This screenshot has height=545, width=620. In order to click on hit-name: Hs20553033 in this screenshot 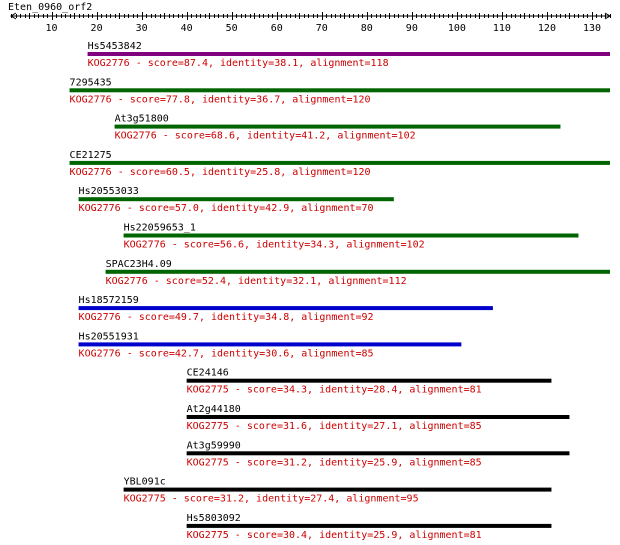, I will do `click(109, 191)`.